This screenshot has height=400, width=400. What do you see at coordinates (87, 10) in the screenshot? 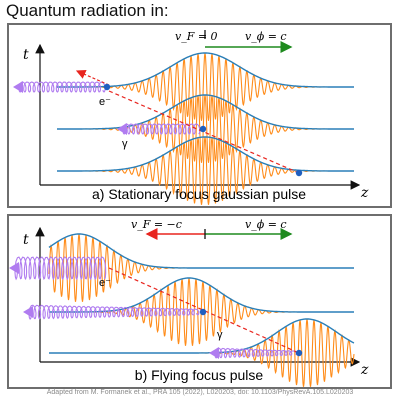
I see `figure-title: Quantum radiation in:` at bounding box center [87, 10].